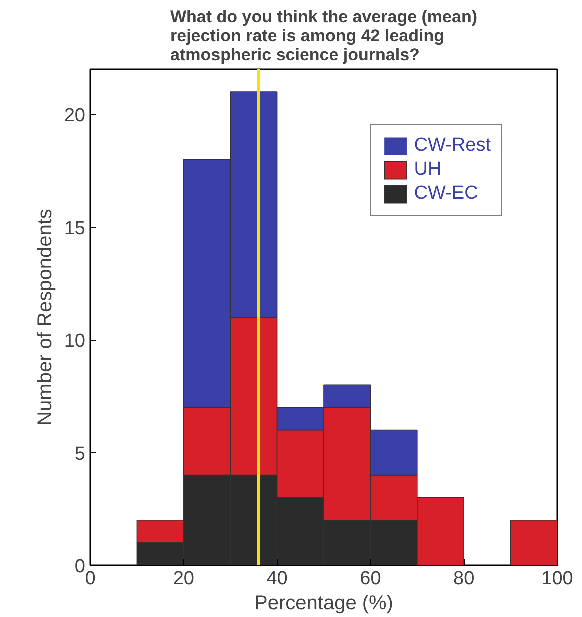  What do you see at coordinates (534, 543) in the screenshot?
I see `bar` at bounding box center [534, 543].